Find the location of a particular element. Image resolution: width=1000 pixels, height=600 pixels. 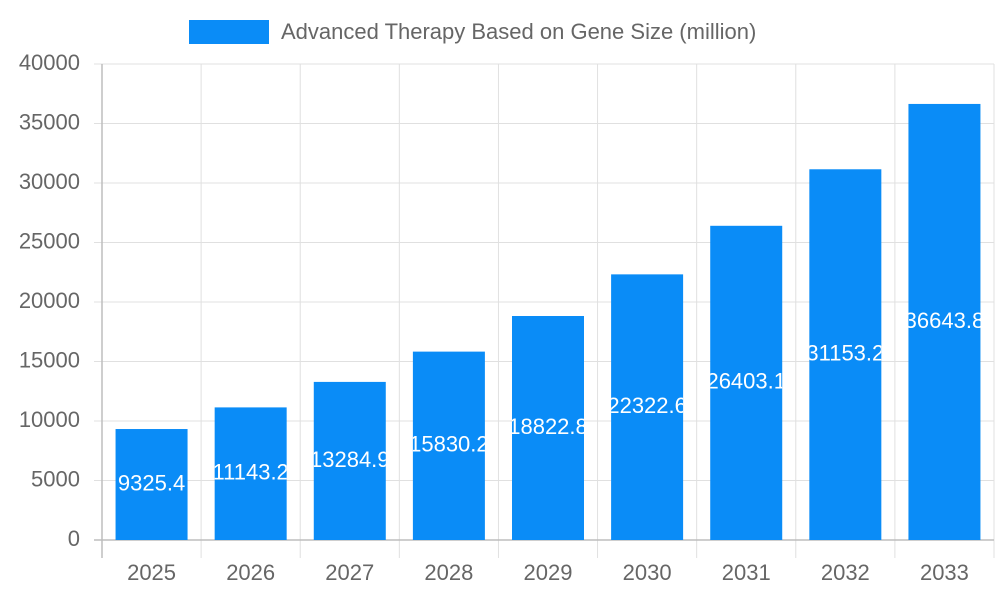

y-tick-label: 15000 is located at coordinates (49, 359).